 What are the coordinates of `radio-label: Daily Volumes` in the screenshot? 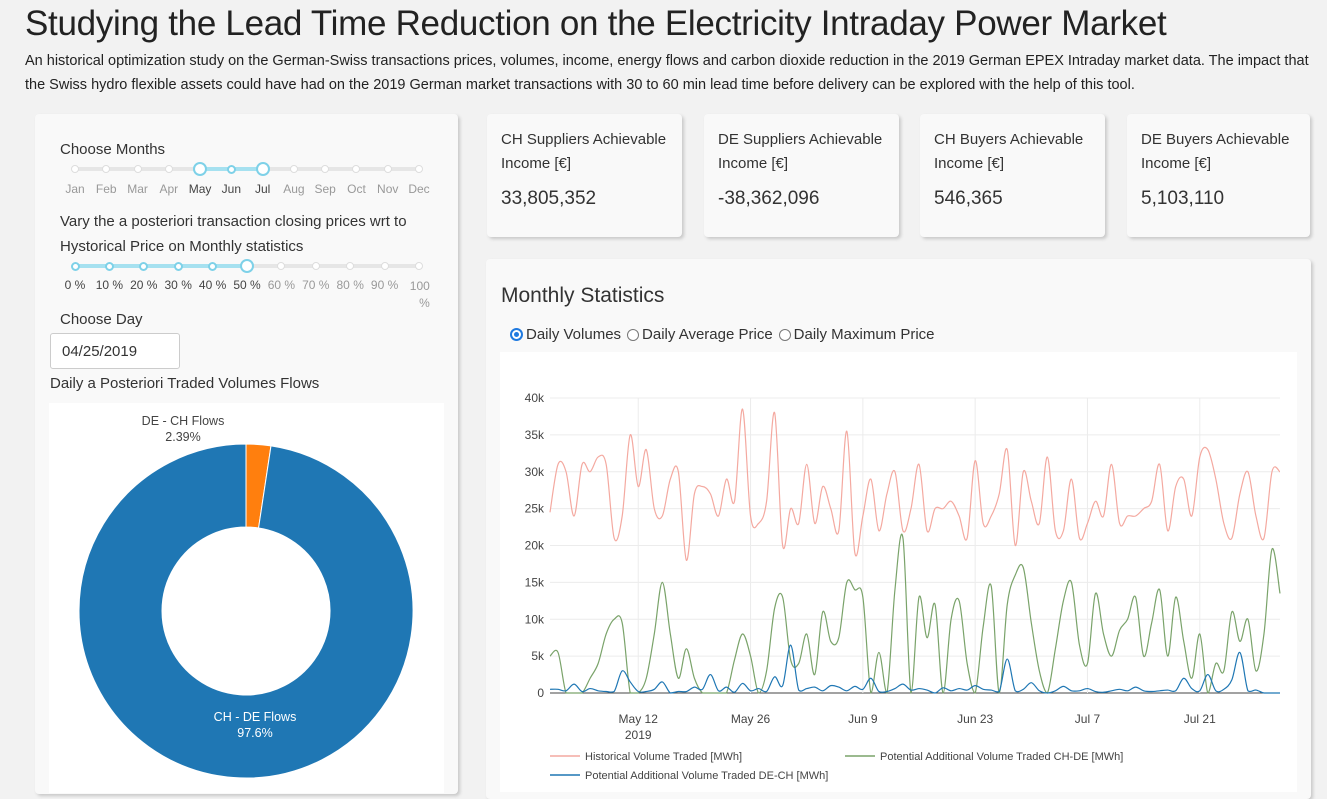 It's located at (574, 334).